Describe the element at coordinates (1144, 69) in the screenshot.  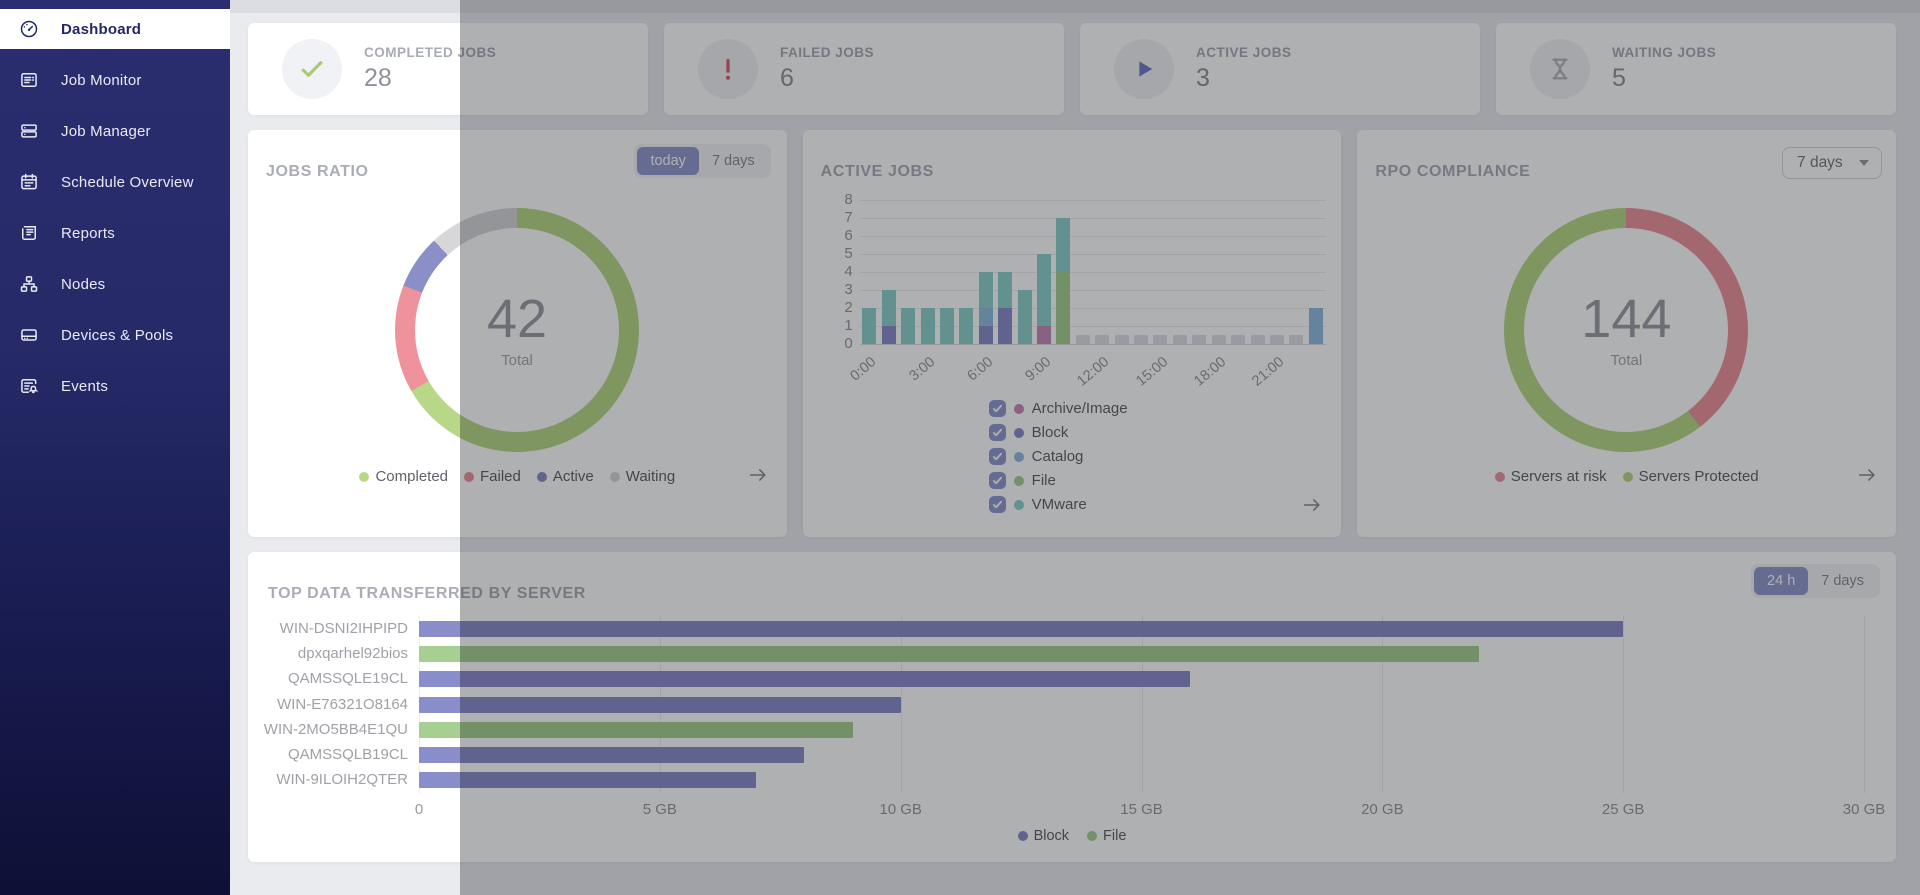
I see `play-icon` at that location.